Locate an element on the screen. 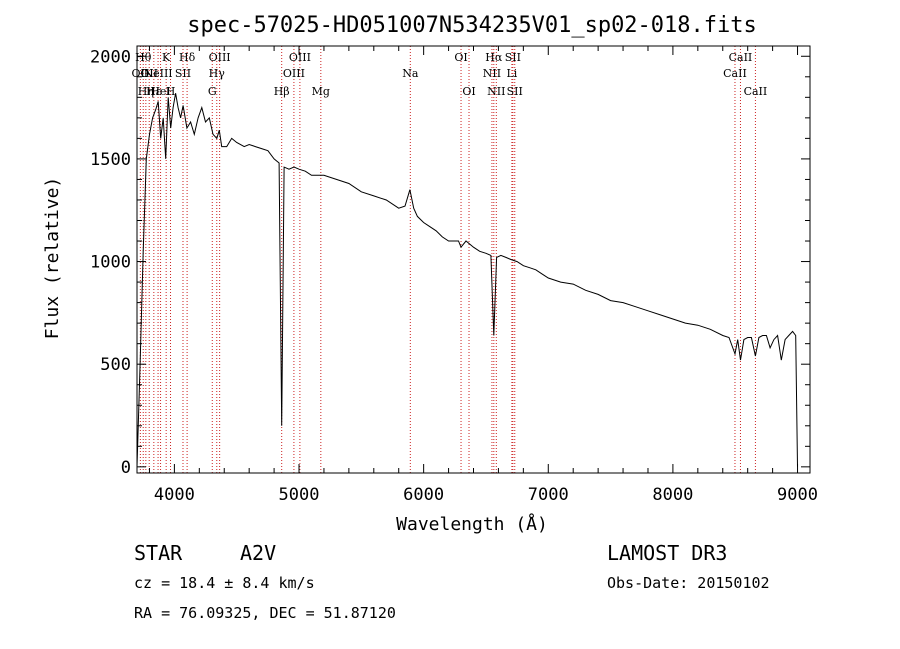  y-axis-label: Flux (relative) is located at coordinates (52, 258).